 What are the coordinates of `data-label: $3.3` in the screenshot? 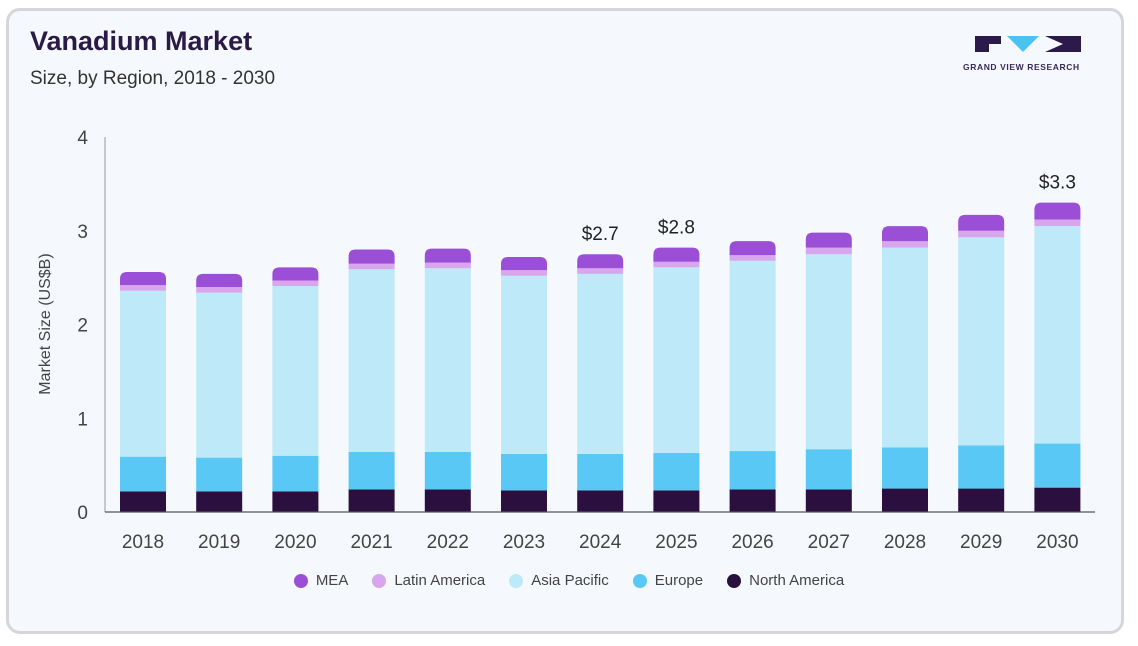 It's located at (1057, 183).